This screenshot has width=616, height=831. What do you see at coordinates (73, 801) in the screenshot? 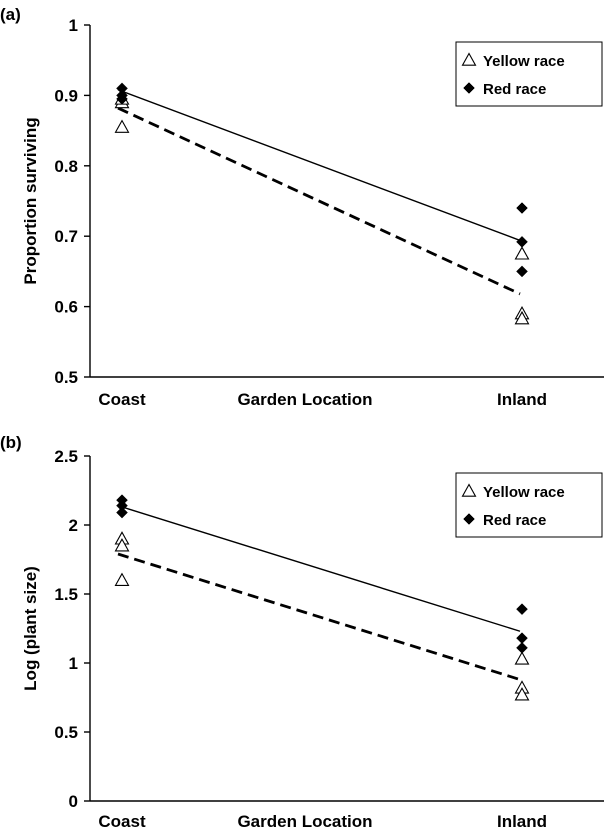
I see `y-tick-label: 0` at bounding box center [73, 801].